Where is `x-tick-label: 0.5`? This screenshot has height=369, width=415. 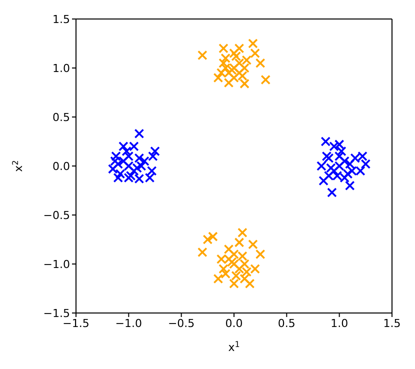
x-tick-label: 0.5 is located at coordinates (287, 323).